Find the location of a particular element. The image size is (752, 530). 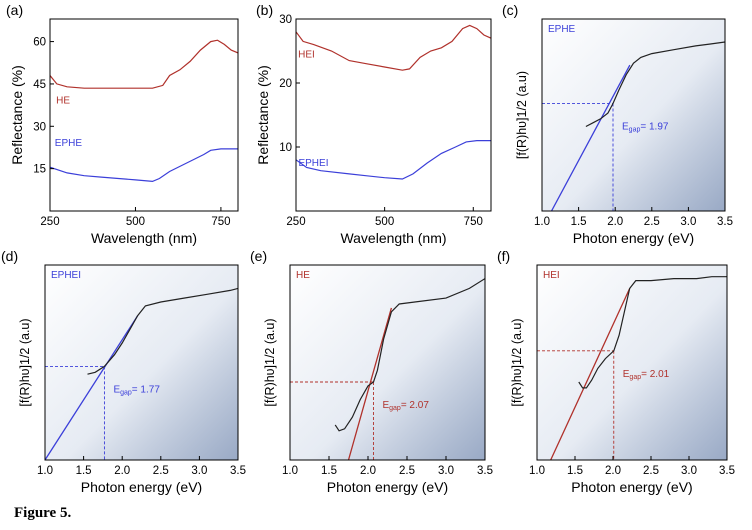

panel-tag: (f) is located at coordinates (503, 256).